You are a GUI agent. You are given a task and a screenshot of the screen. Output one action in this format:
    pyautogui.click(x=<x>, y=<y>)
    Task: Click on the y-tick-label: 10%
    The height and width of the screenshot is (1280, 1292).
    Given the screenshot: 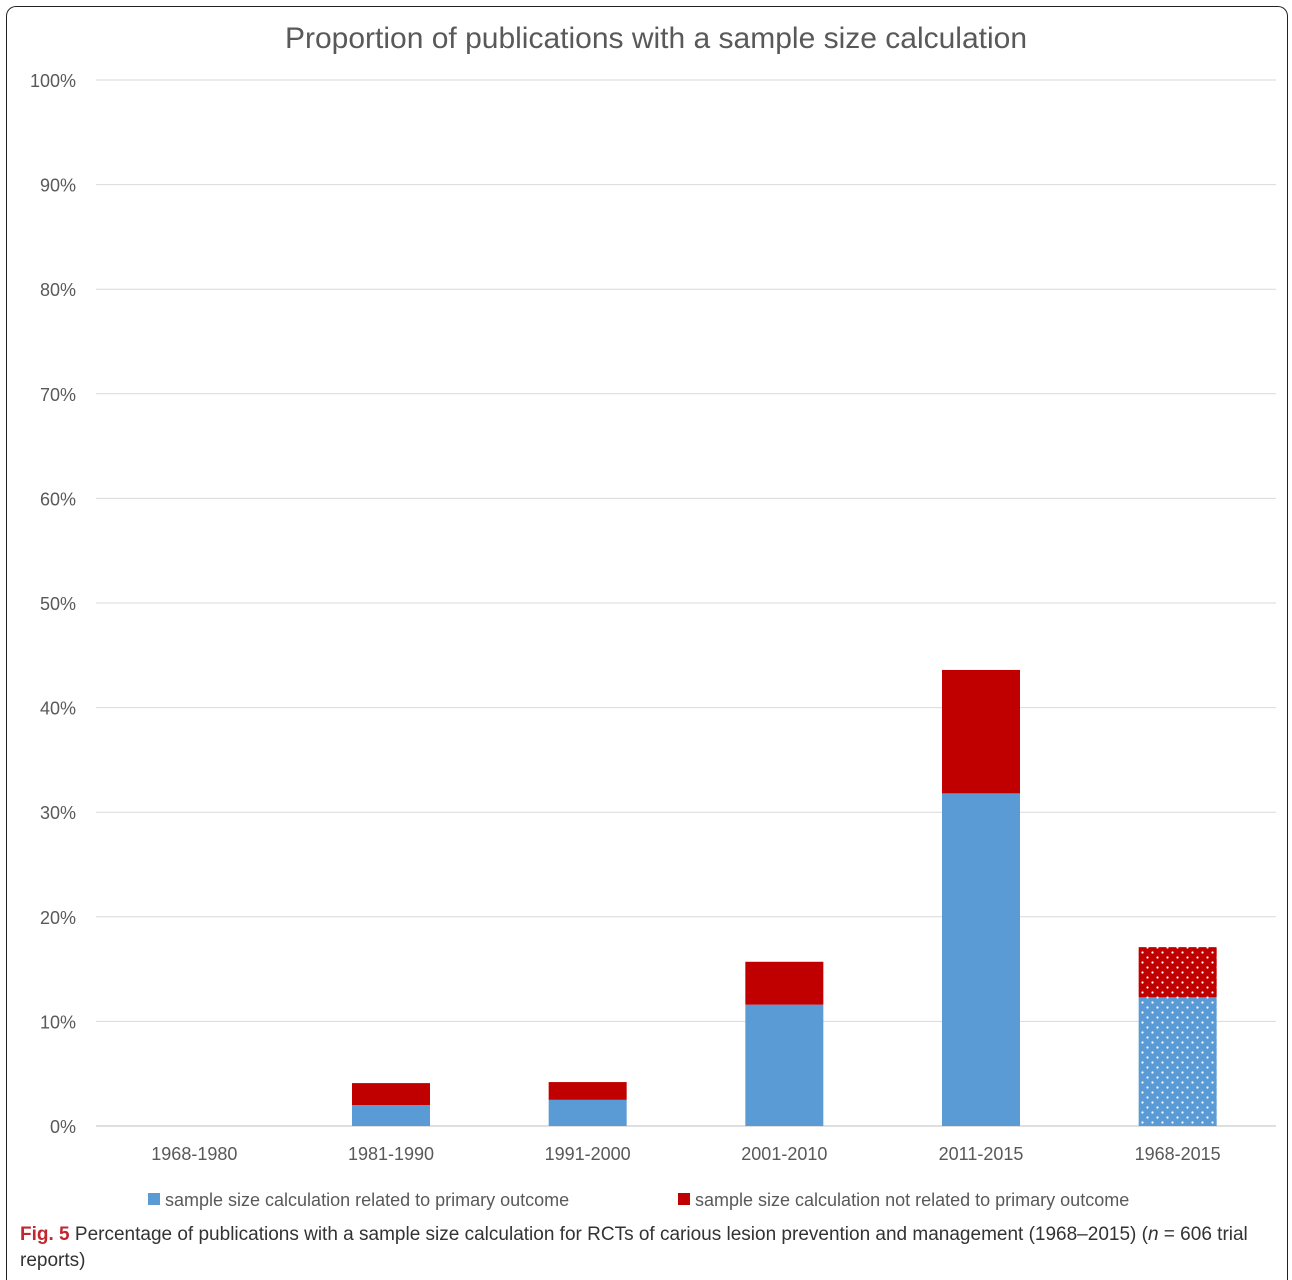 What is the action you would take?
    pyautogui.click(x=58, y=1022)
    